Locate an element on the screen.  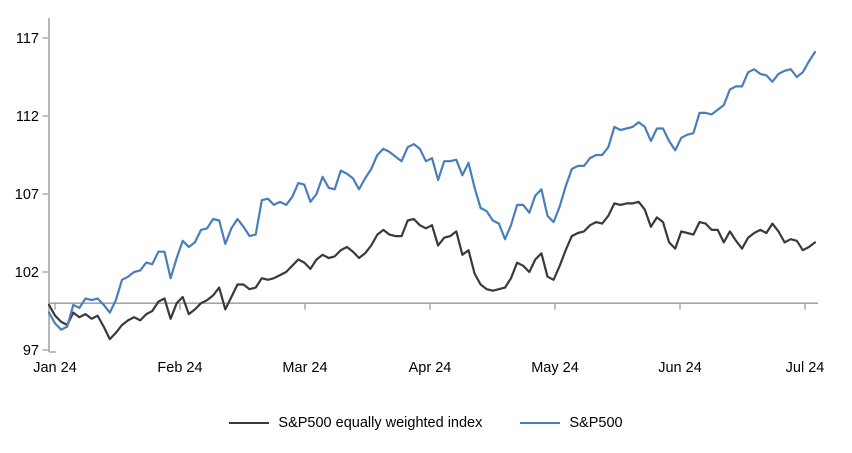
x-tick-label: Apr 24 is located at coordinates (430, 368).